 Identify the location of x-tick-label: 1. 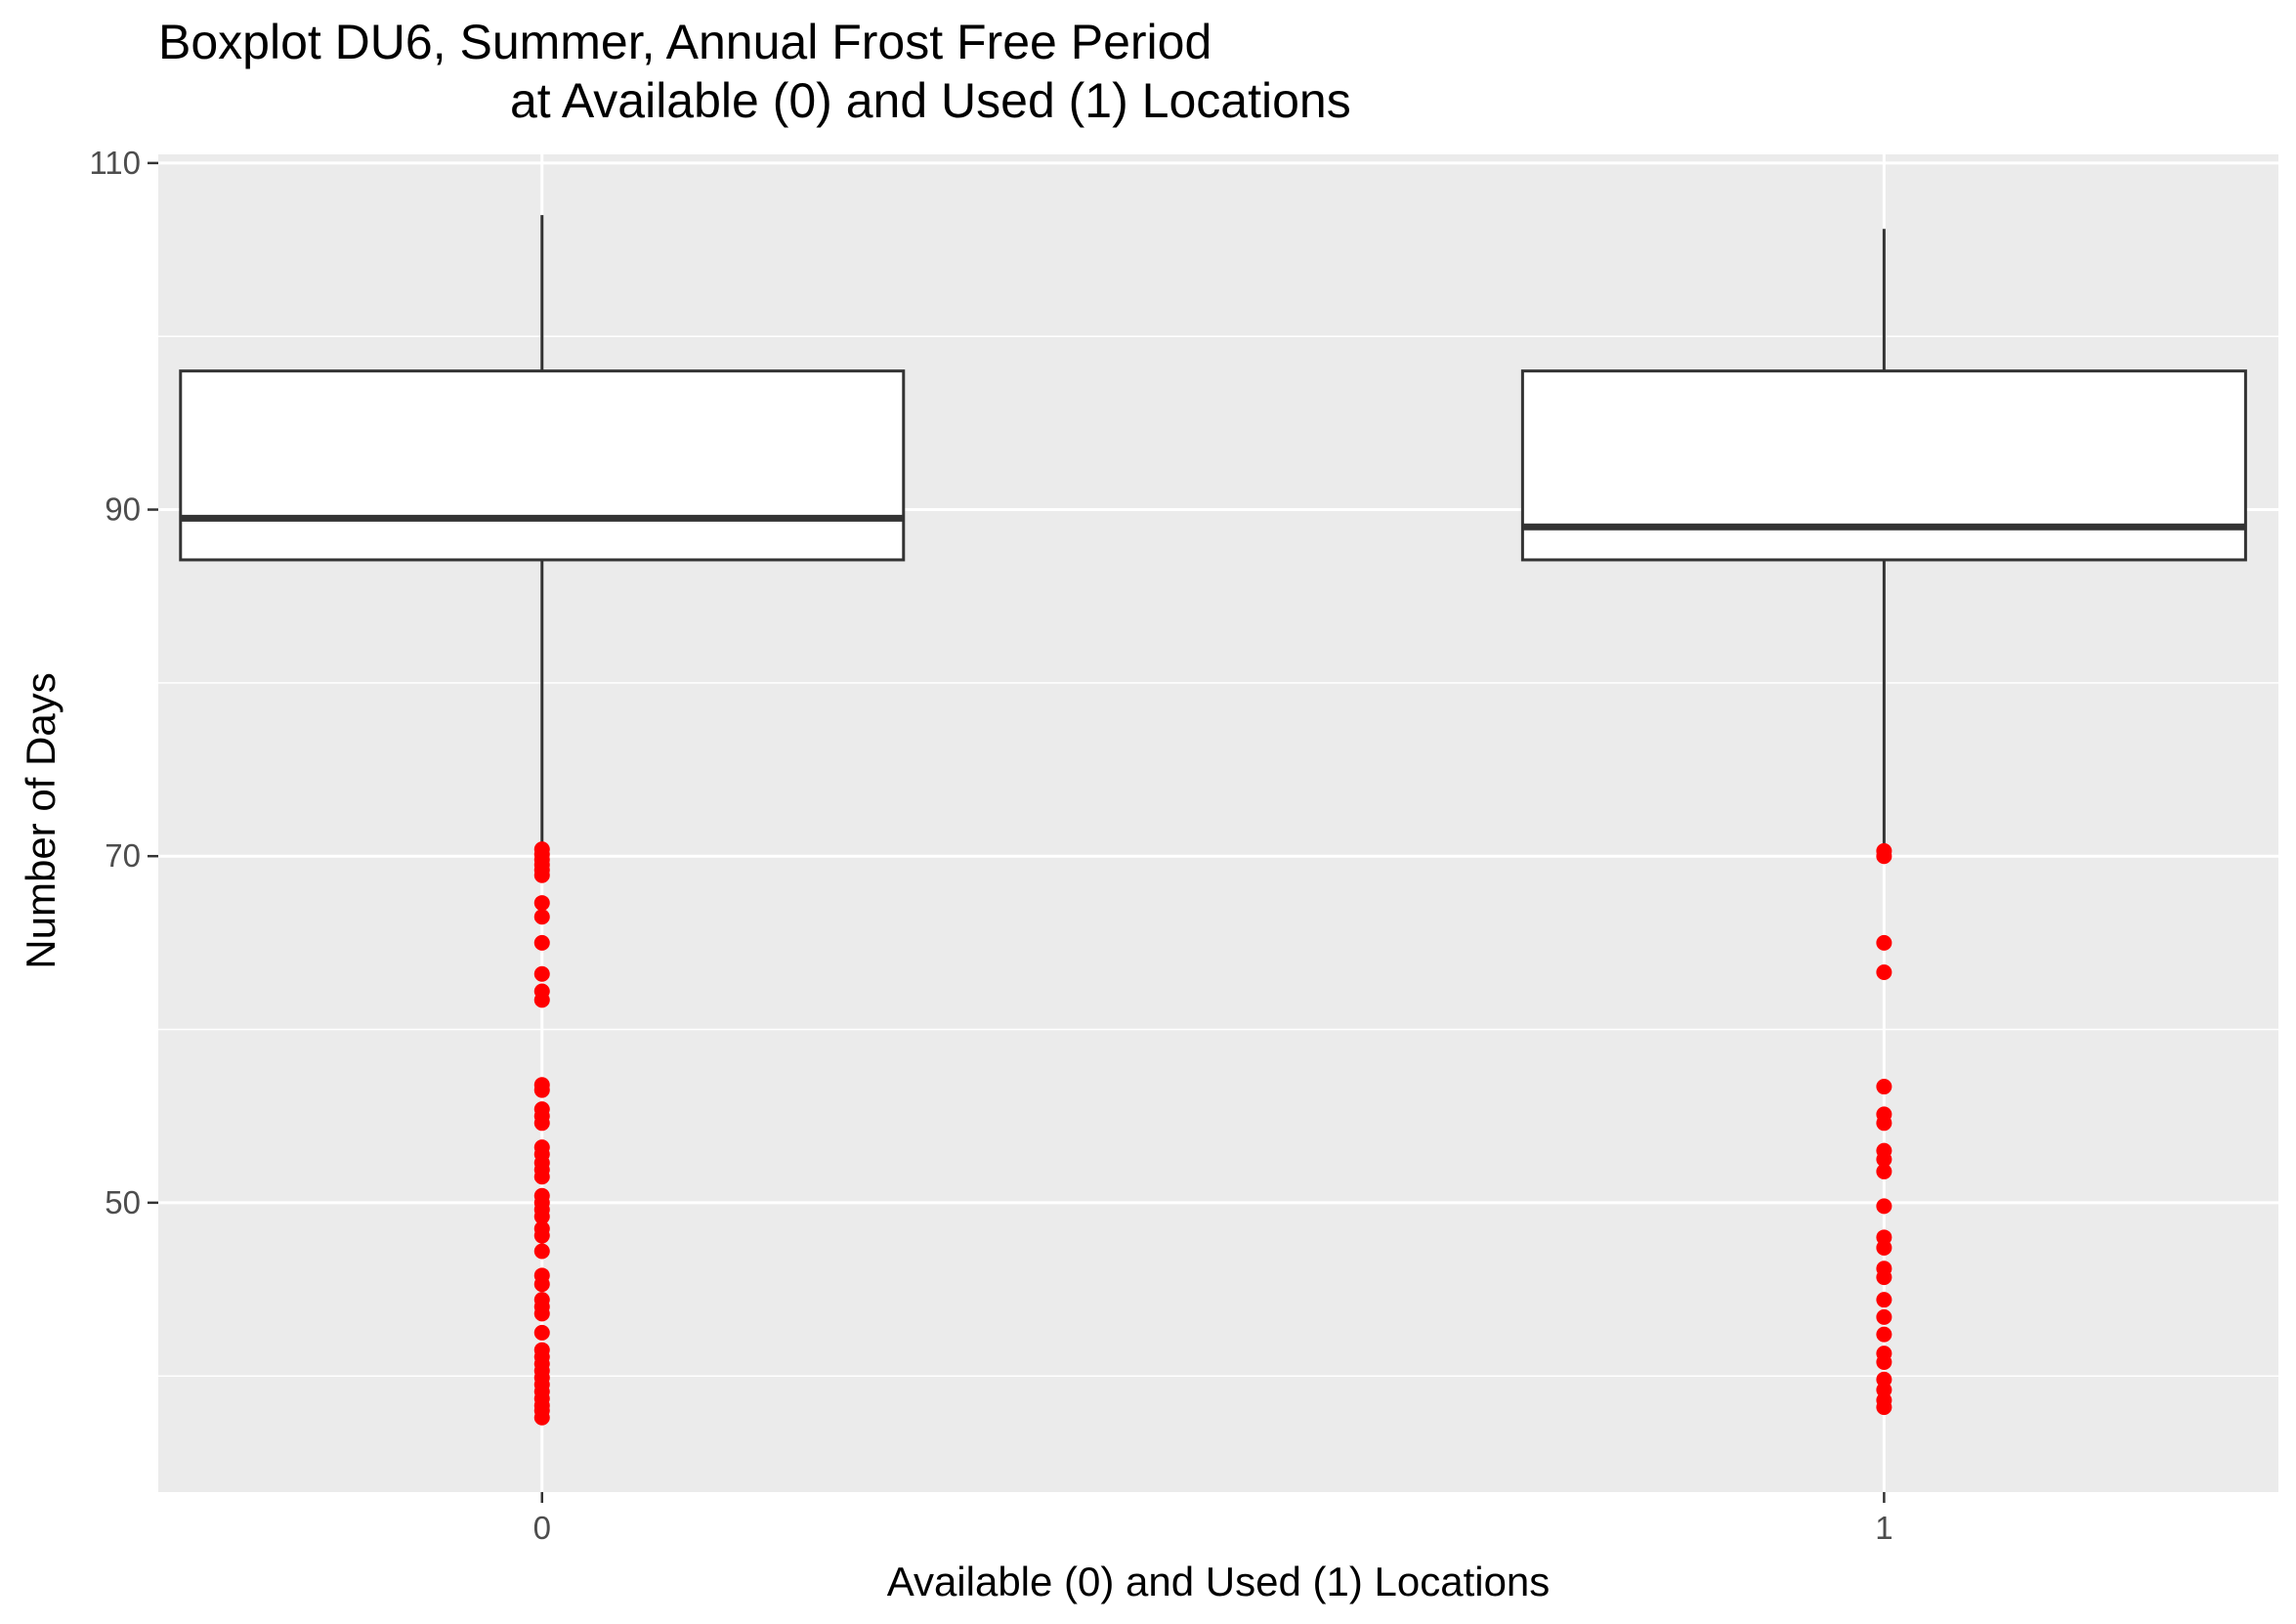
(1884, 1528).